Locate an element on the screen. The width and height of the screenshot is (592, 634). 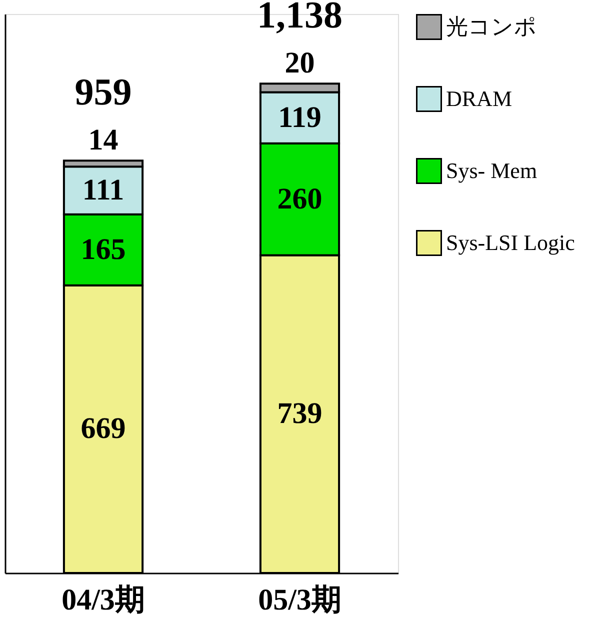
data-label: 14 is located at coordinates (103, 140).